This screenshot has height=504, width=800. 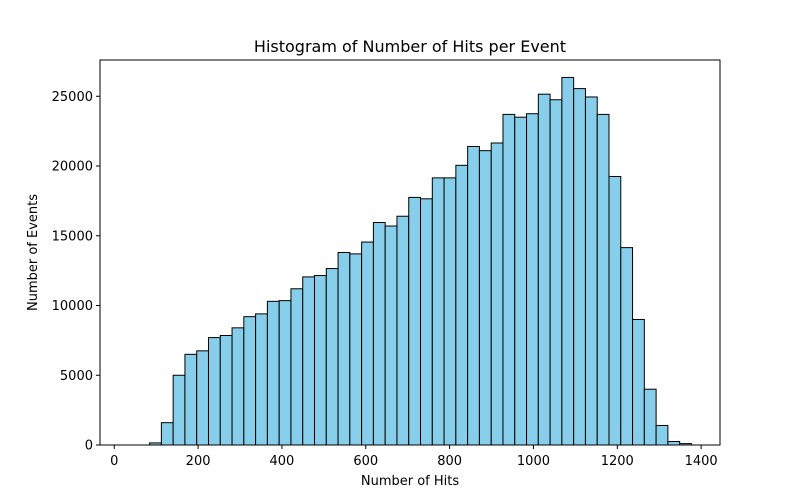 I want to click on y-tick-label: 5000, so click(x=76, y=376).